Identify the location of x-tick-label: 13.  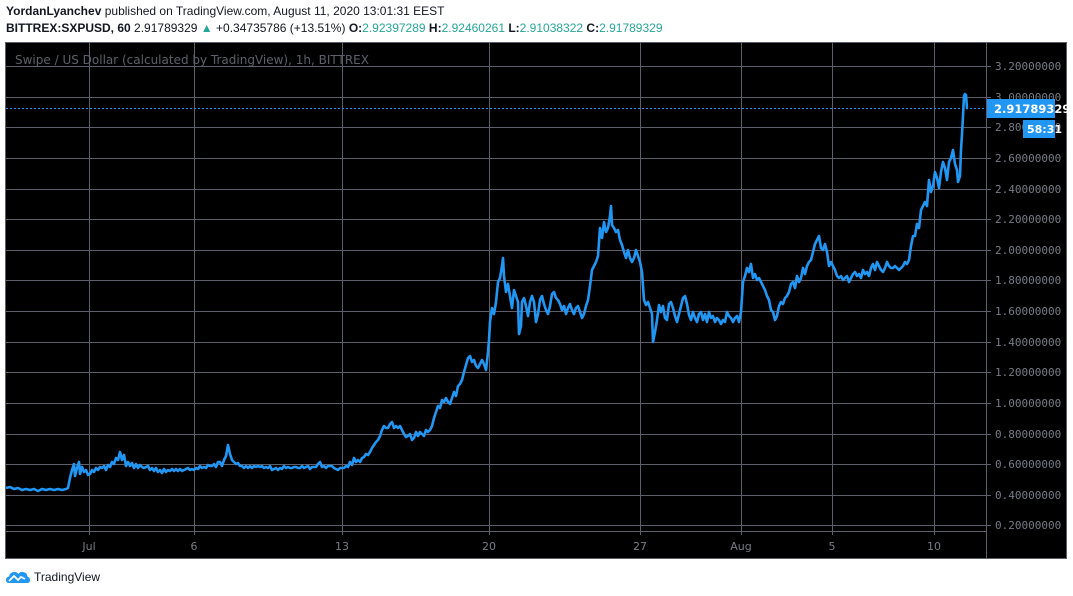
(342, 546).